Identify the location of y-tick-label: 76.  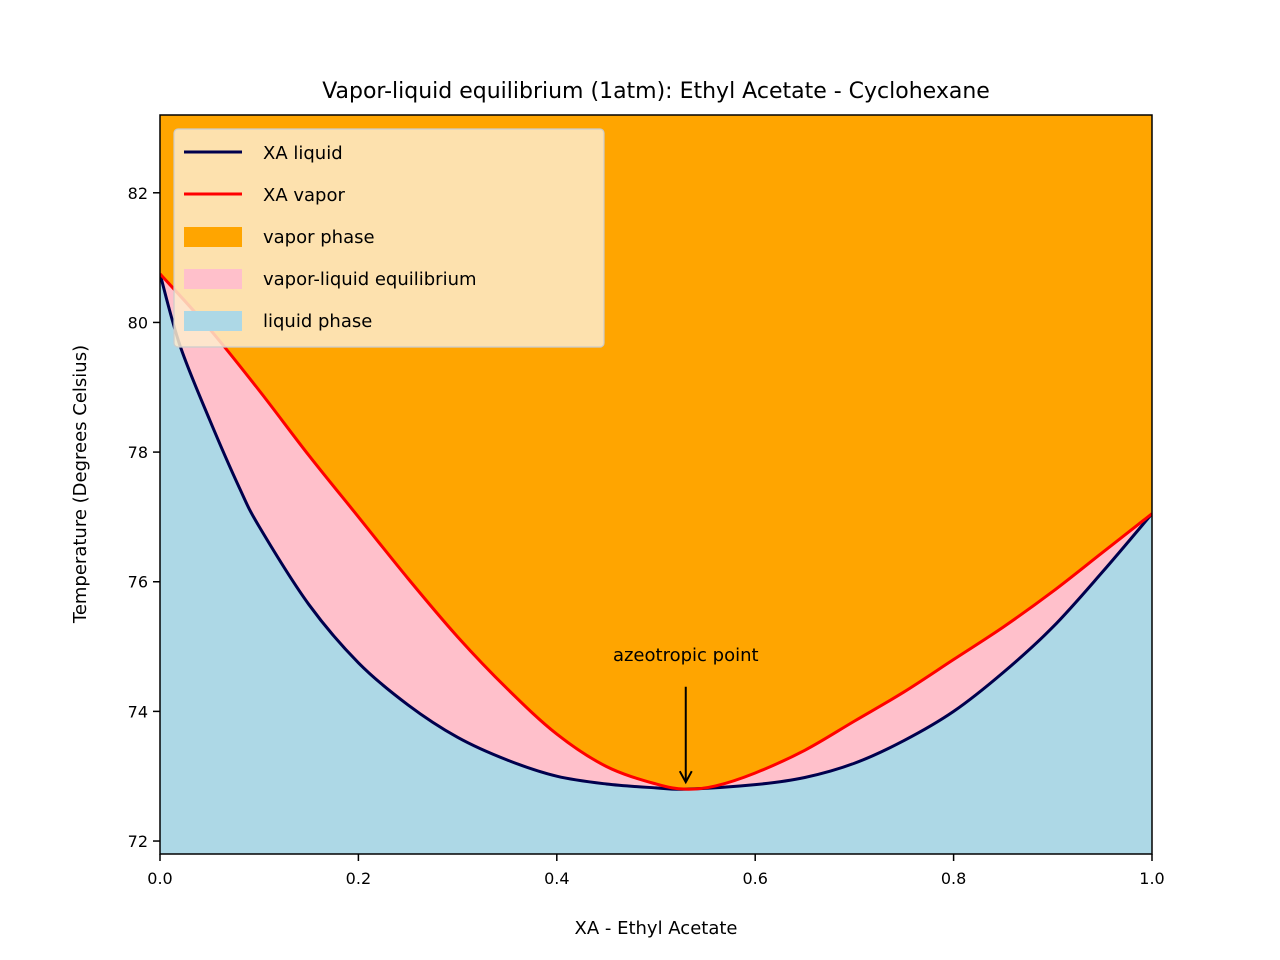
(138, 582).